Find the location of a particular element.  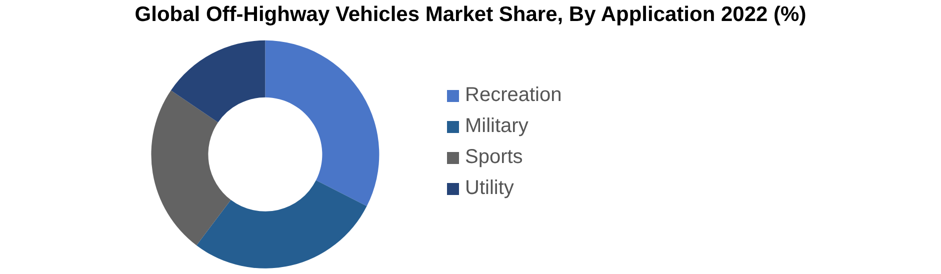

legend-label: Recreation is located at coordinates (513, 95).